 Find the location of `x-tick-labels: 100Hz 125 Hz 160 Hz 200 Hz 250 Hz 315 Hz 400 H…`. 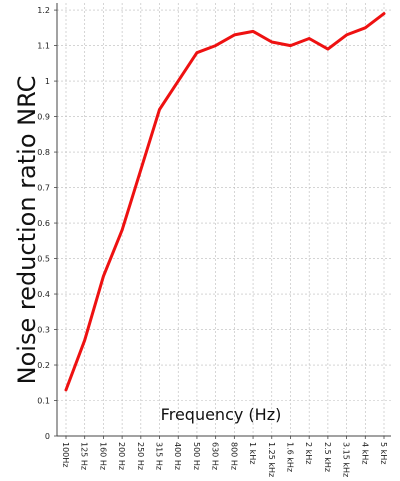

x-tick-labels: 100Hz 125 Hz 160 Hz 200 Hz 250 Hz 315 Hz 400 H… is located at coordinates (224, 459).